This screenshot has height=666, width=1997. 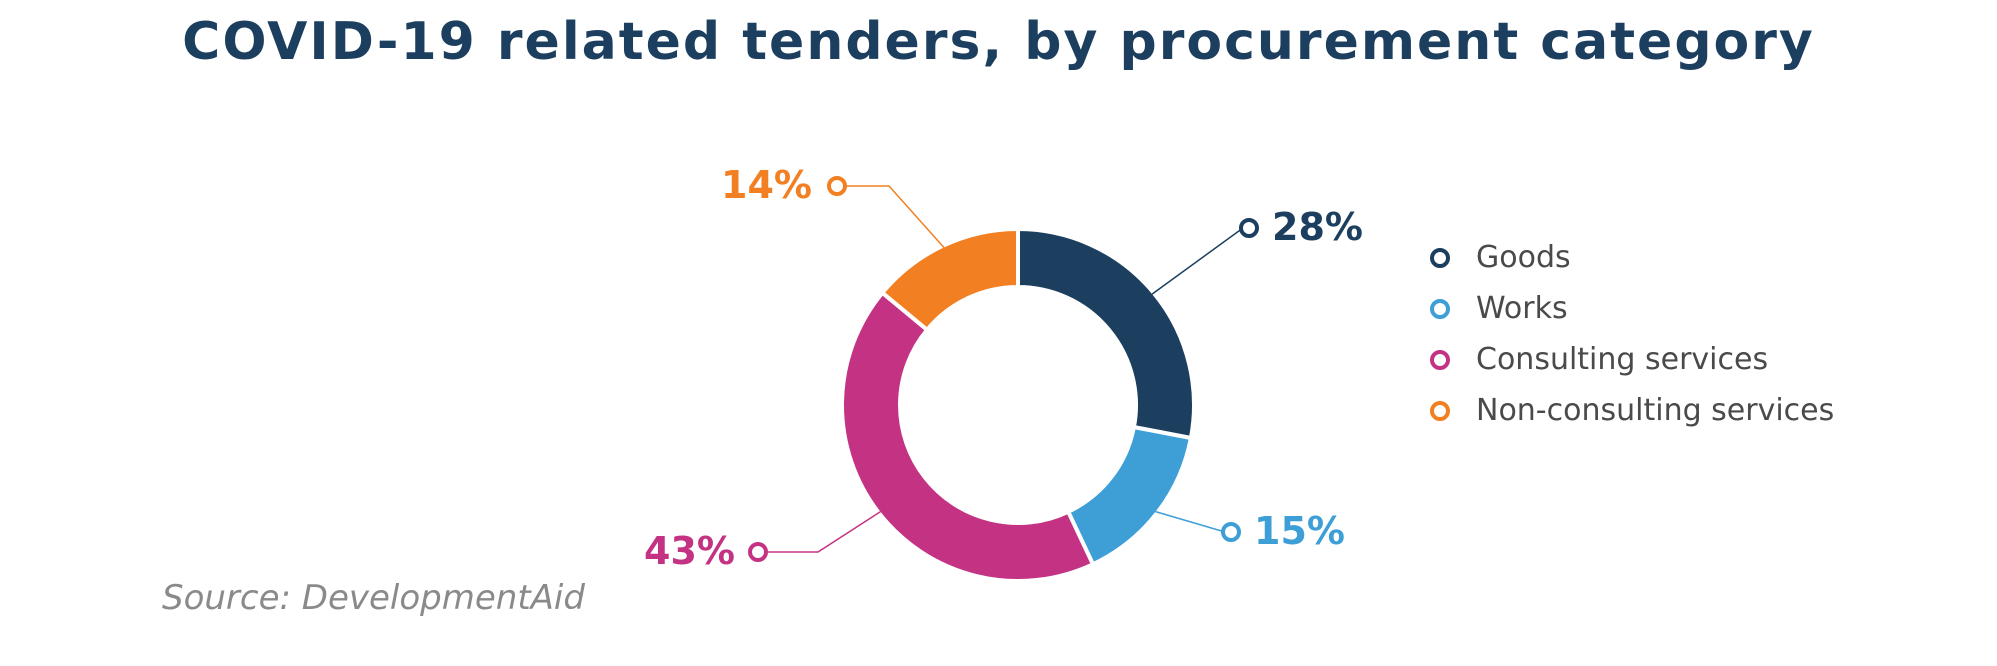 What do you see at coordinates (1299, 531) in the screenshot?
I see `data-label-works: 15%` at bounding box center [1299, 531].